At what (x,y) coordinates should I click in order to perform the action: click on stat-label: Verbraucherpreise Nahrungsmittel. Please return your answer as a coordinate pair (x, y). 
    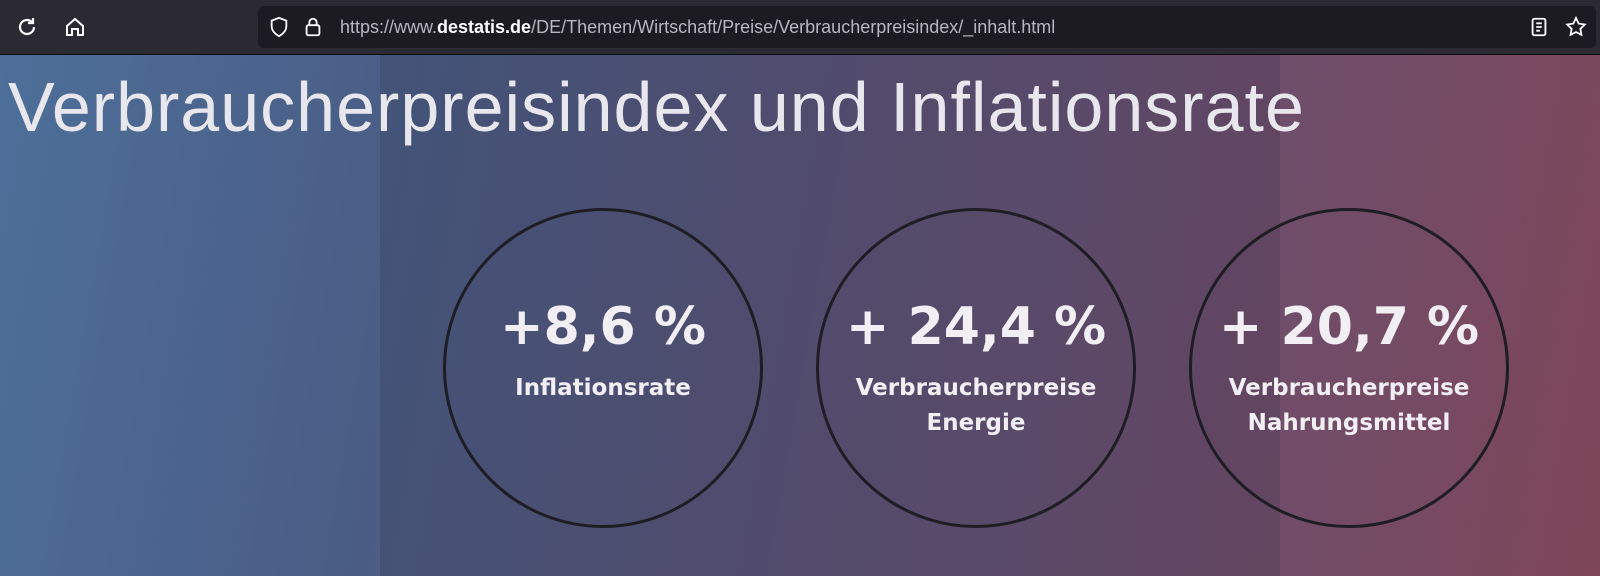
    Looking at the image, I should click on (1349, 406).